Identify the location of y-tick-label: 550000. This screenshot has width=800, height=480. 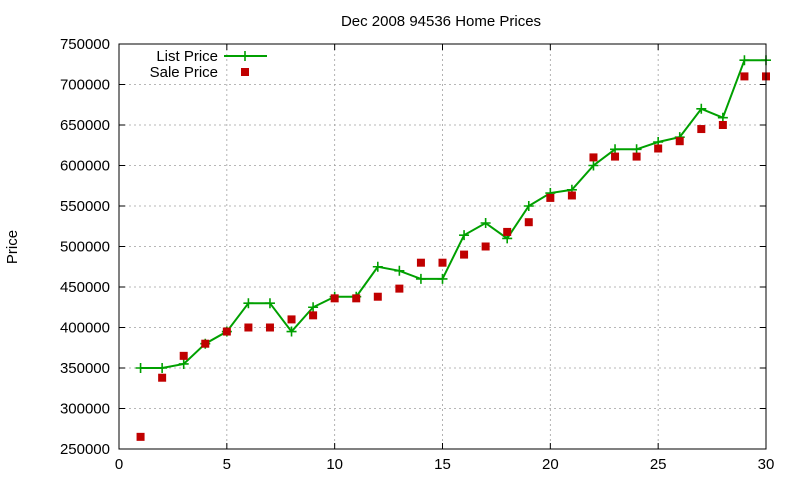
(85, 206).